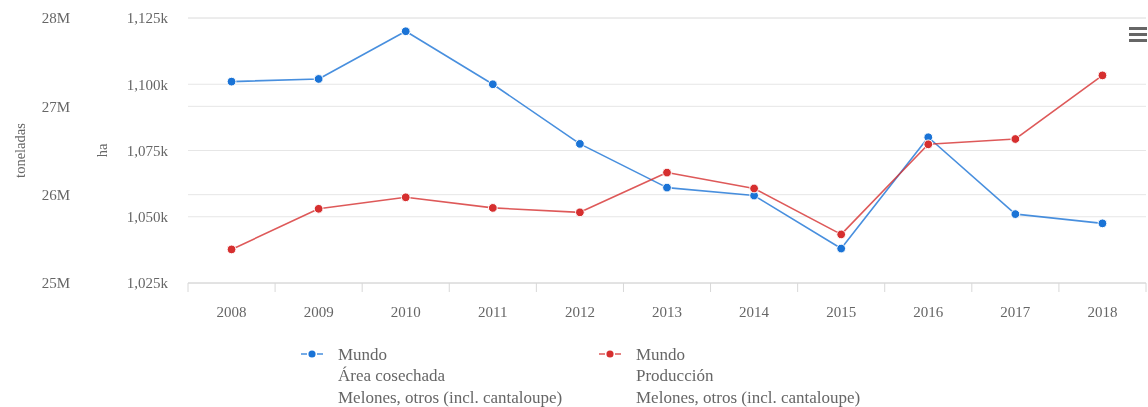 The width and height of the screenshot is (1148, 407). Describe the element at coordinates (493, 312) in the screenshot. I see `x-tick-label: 2011` at that location.